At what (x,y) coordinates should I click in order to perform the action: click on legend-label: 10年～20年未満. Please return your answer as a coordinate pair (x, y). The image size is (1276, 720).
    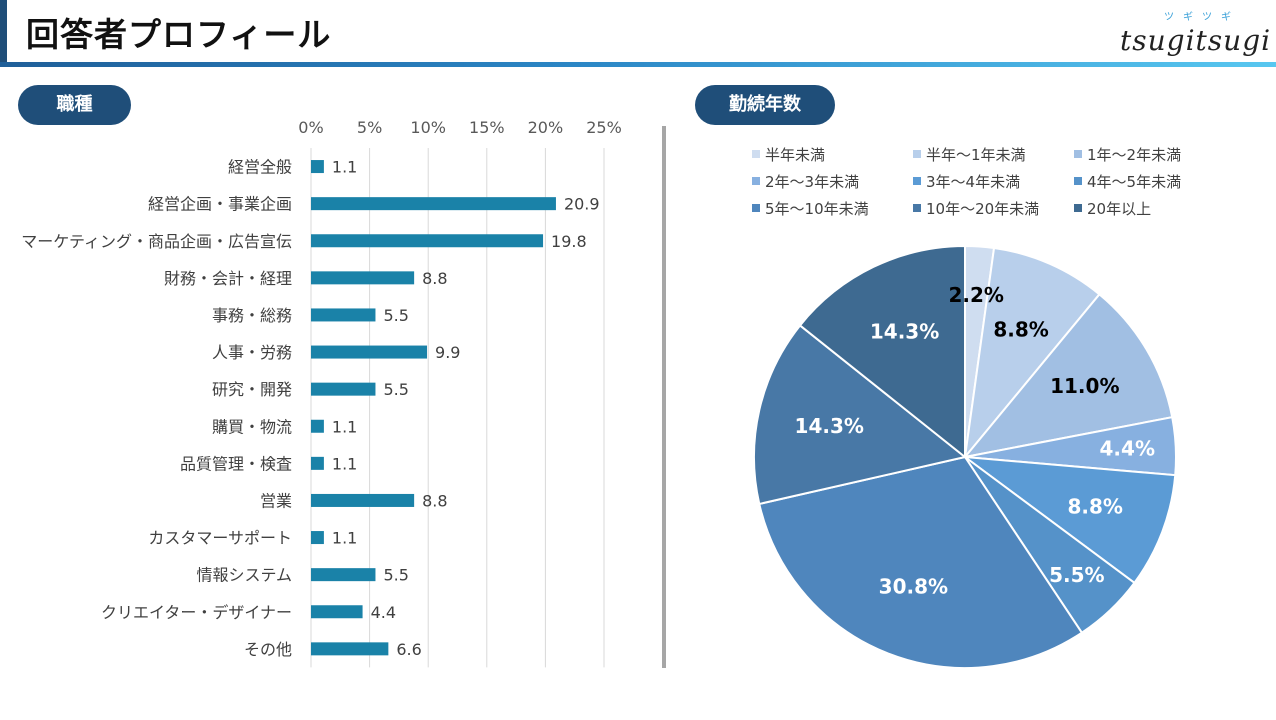
    Looking at the image, I should click on (982, 209).